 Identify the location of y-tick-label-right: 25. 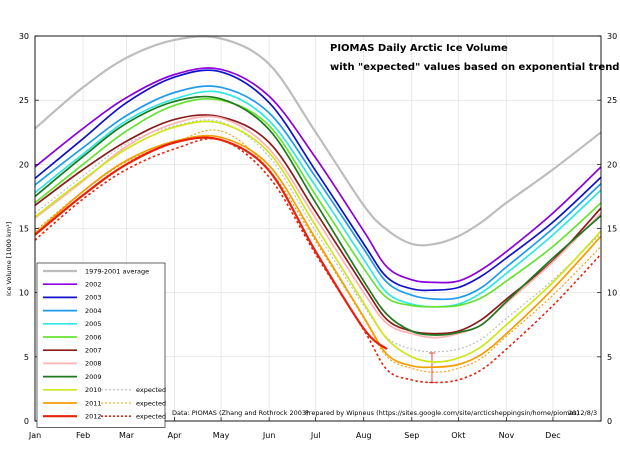
(612, 100).